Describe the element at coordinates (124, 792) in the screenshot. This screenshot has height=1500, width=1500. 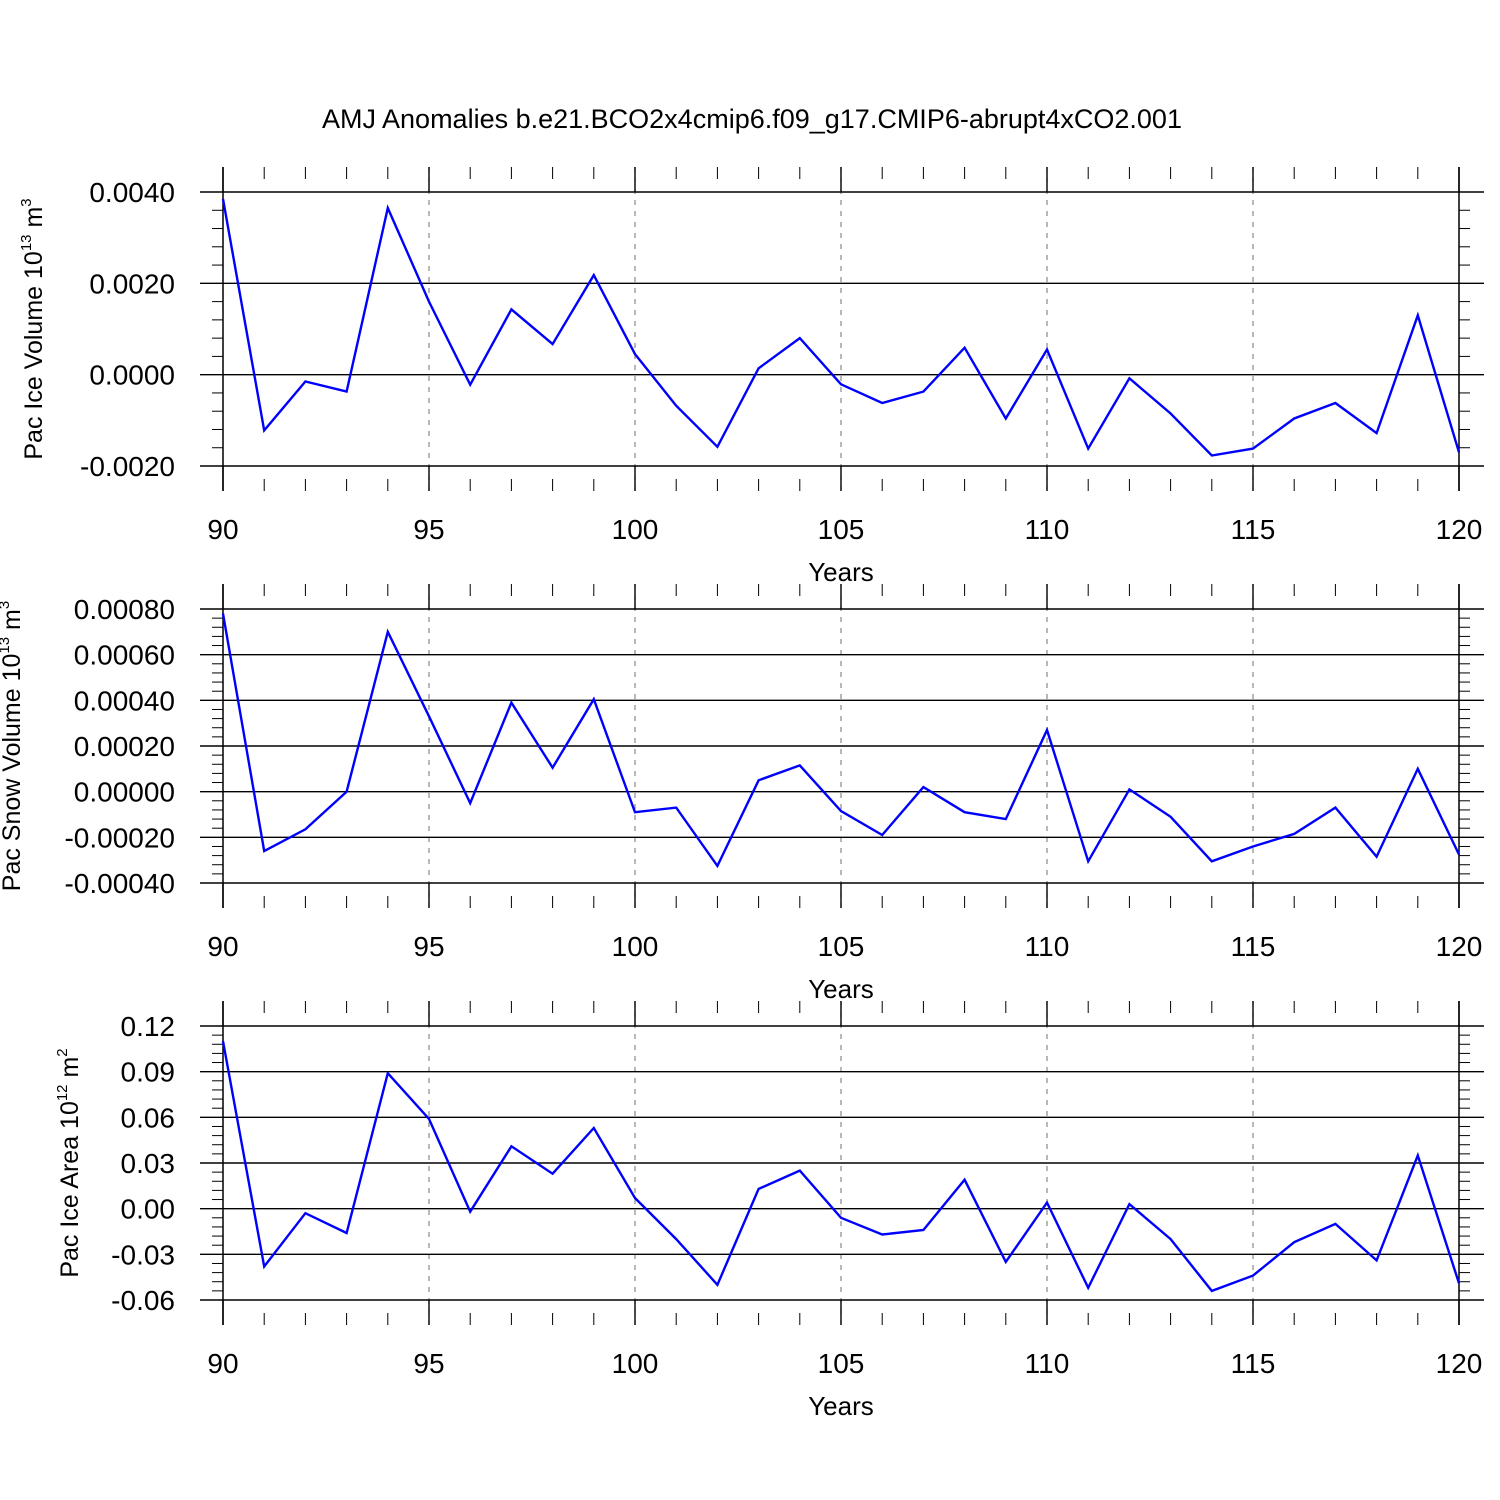
I see `y-tick-label: 0.00000` at that location.